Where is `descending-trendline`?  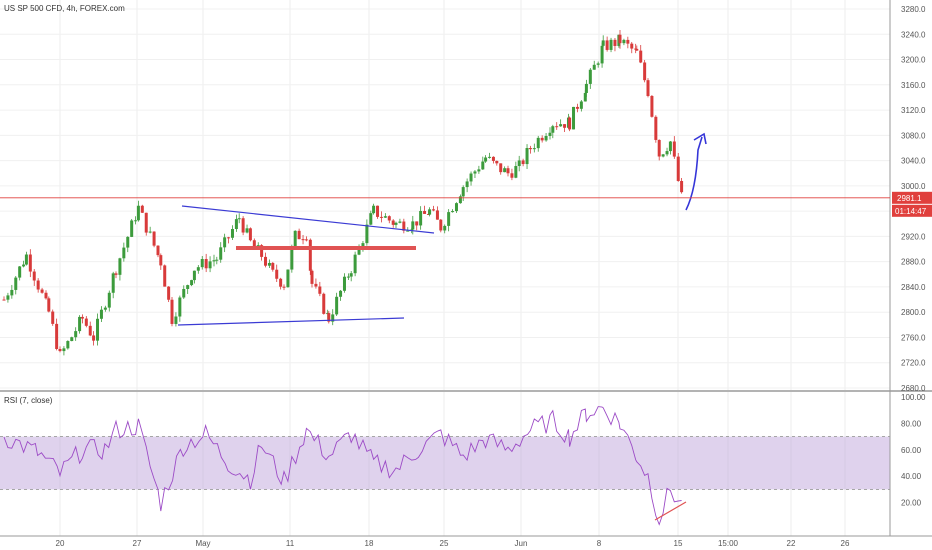 descending-trendline is located at coordinates (308, 219).